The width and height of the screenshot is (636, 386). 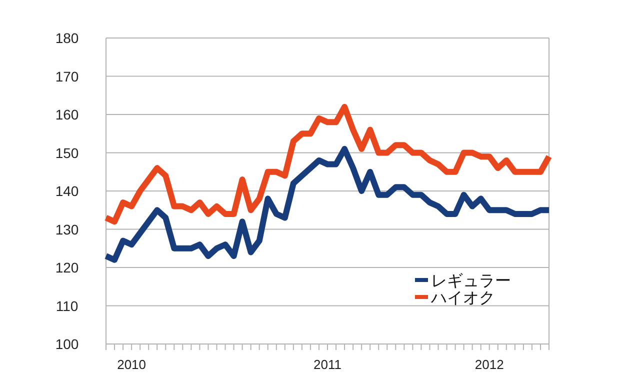 I want to click on y-tick-label: 150, so click(x=67, y=152).